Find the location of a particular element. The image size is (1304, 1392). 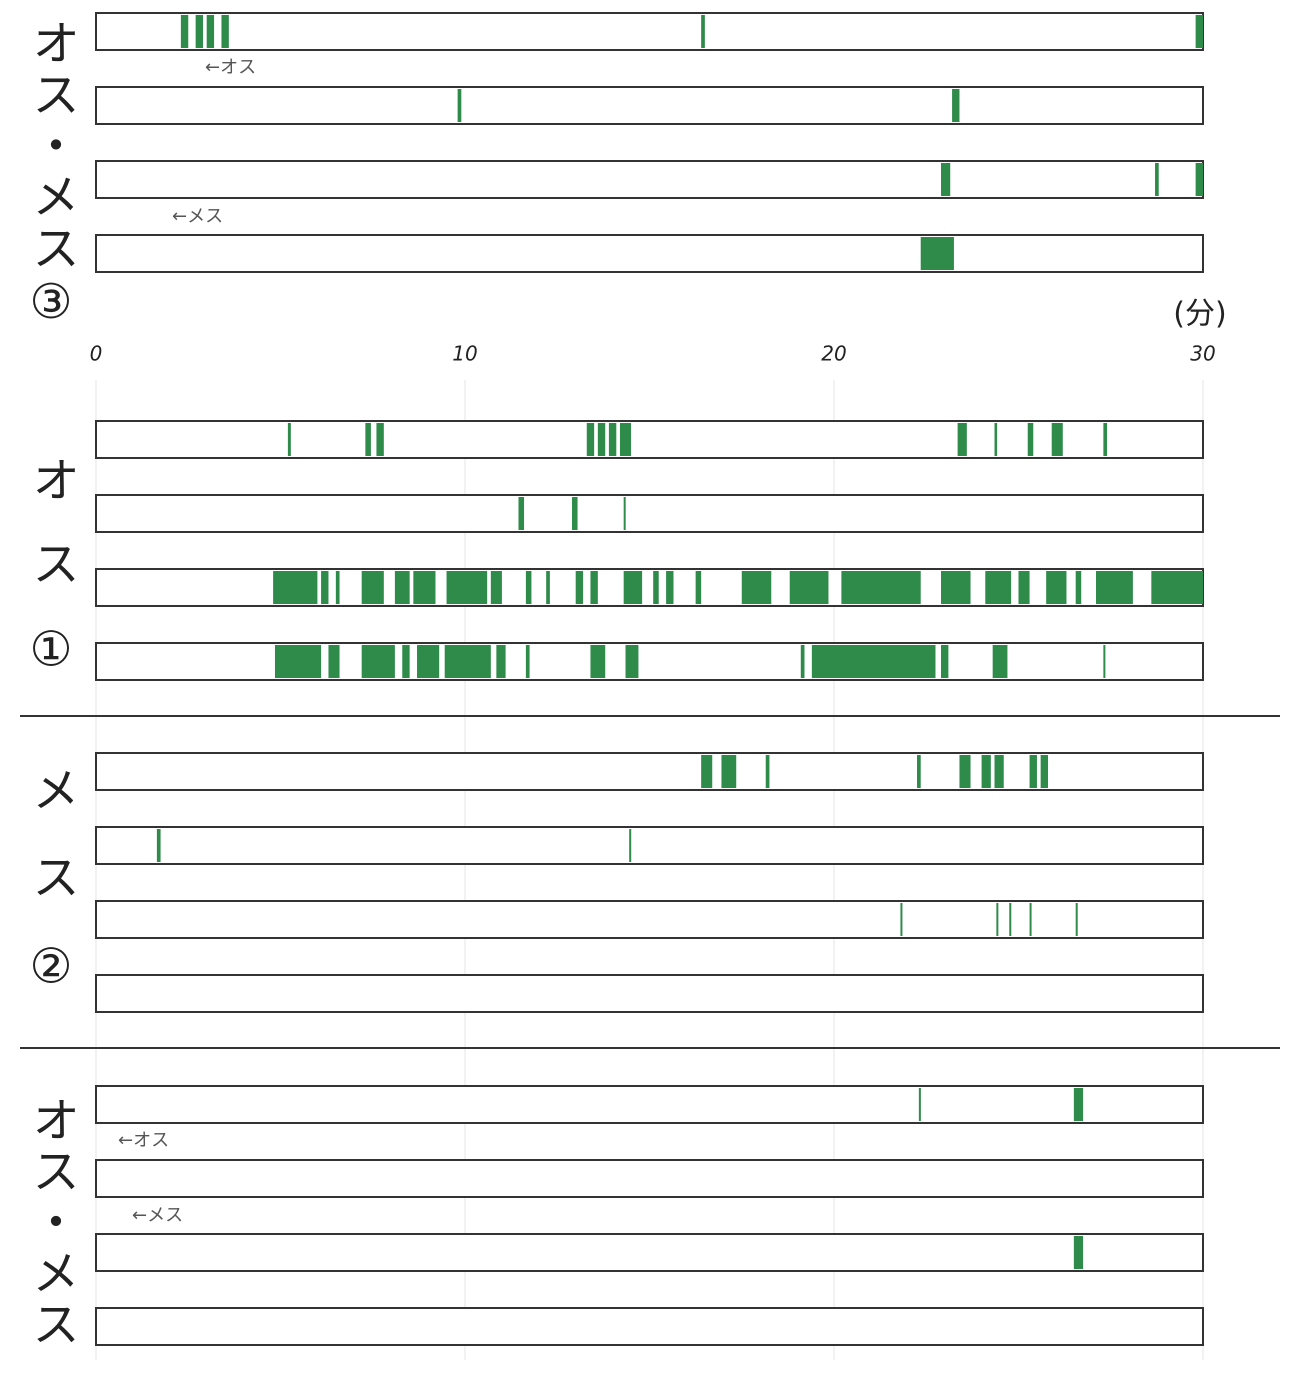

x-tick-label: 30 is located at coordinates (1202, 354).